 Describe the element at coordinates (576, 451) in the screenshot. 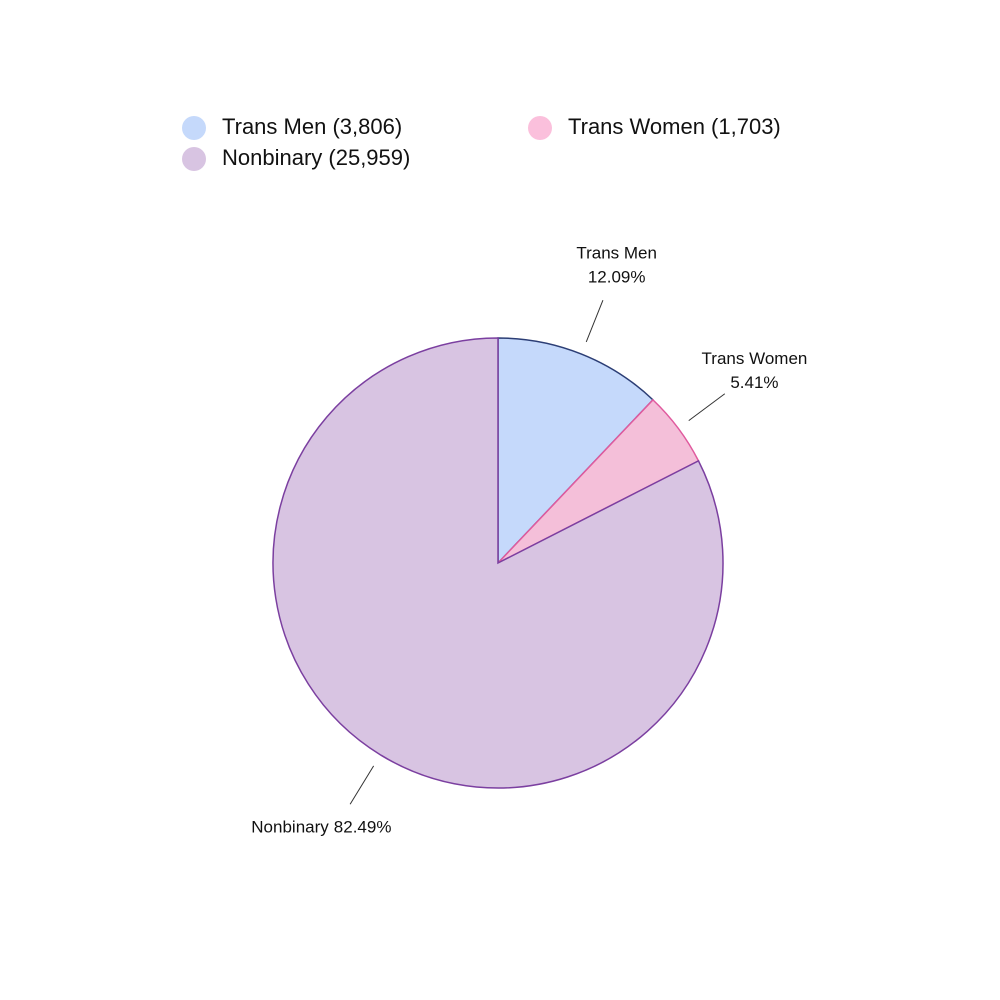

I see `pie-slice` at that location.